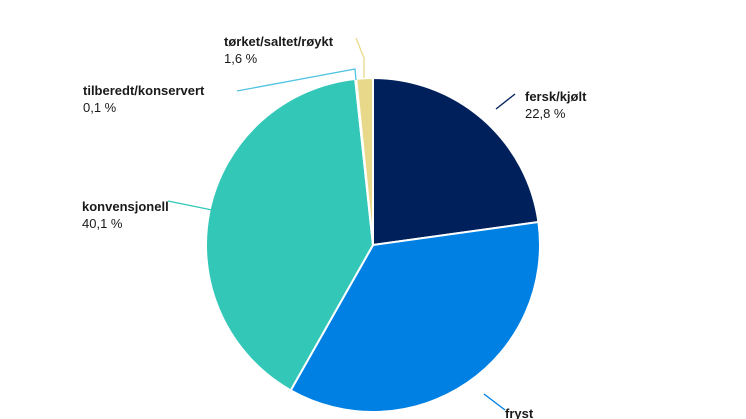 This screenshot has height=419, width=746. What do you see at coordinates (456, 161) in the screenshot?
I see `pie-slice-fersk-kjolt` at bounding box center [456, 161].